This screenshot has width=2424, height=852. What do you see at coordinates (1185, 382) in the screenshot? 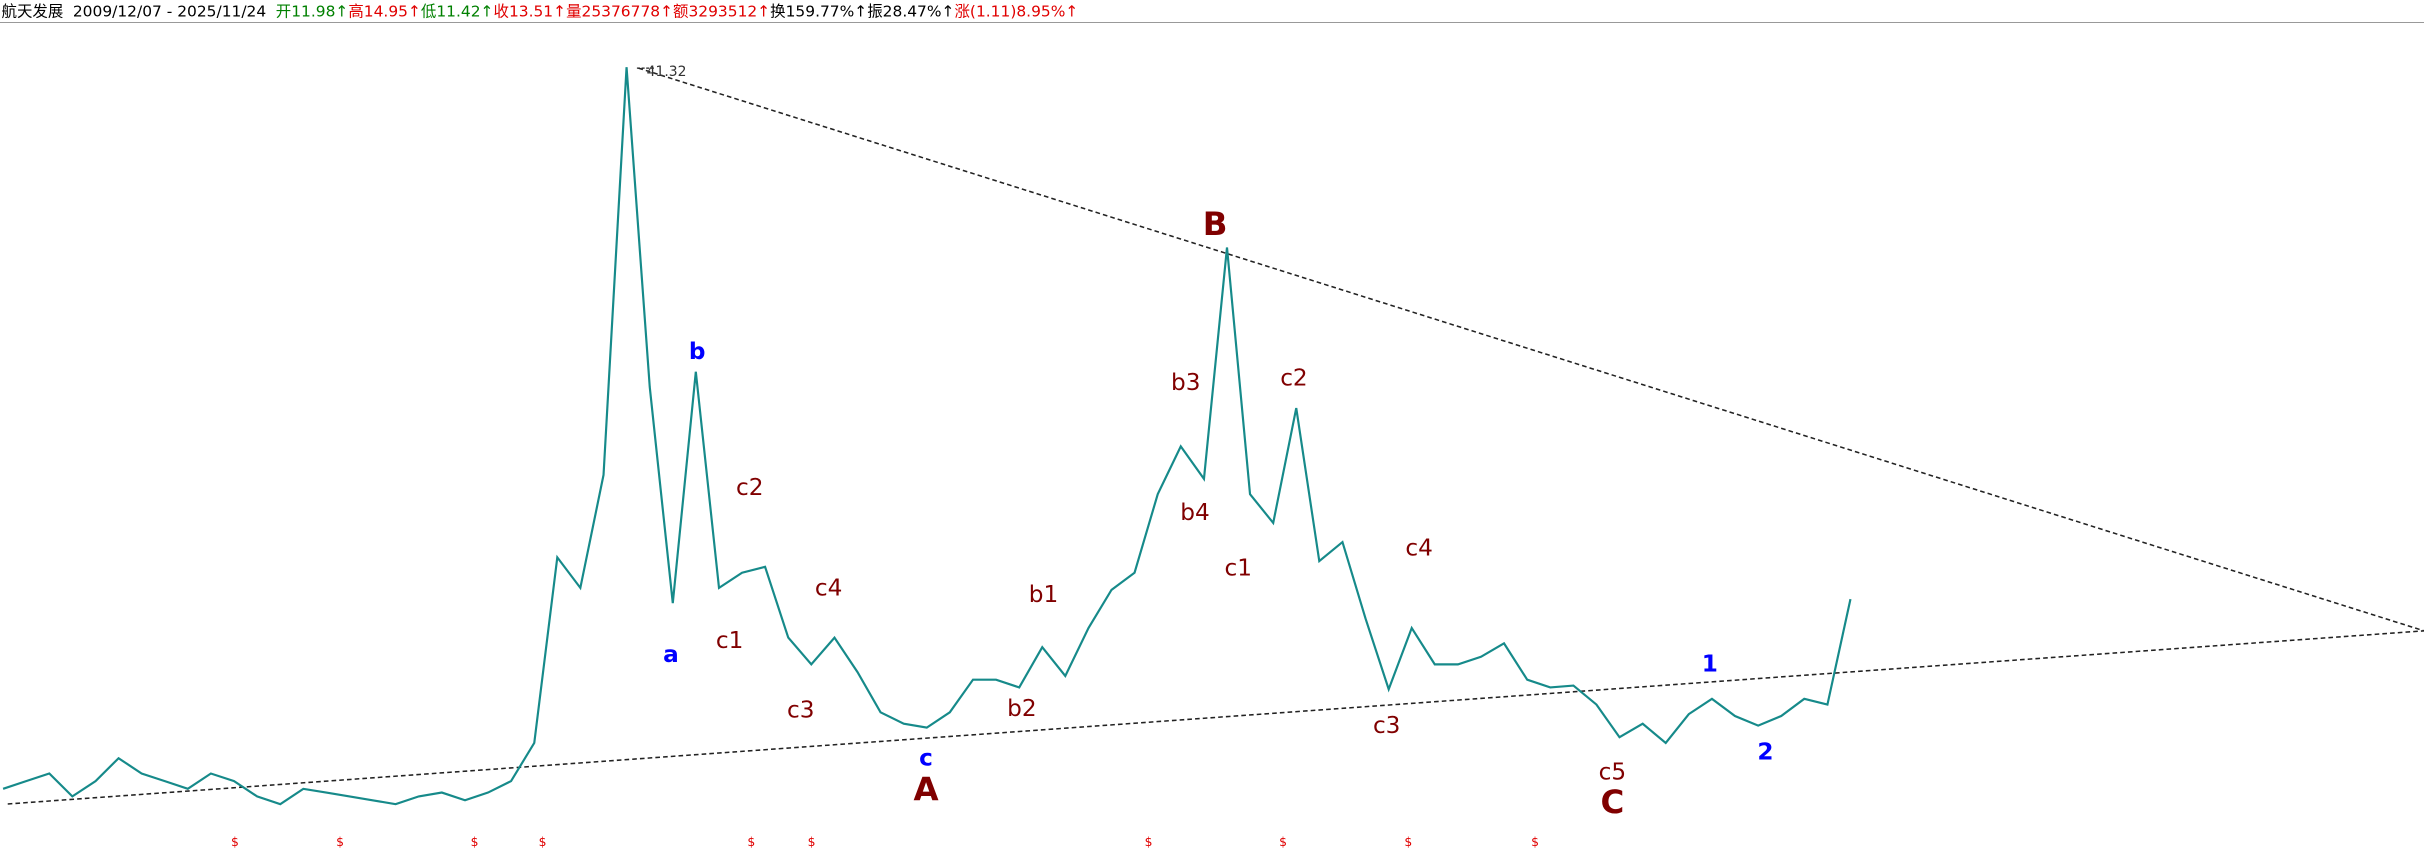
I see `wave-label: b3` at bounding box center [1185, 382].